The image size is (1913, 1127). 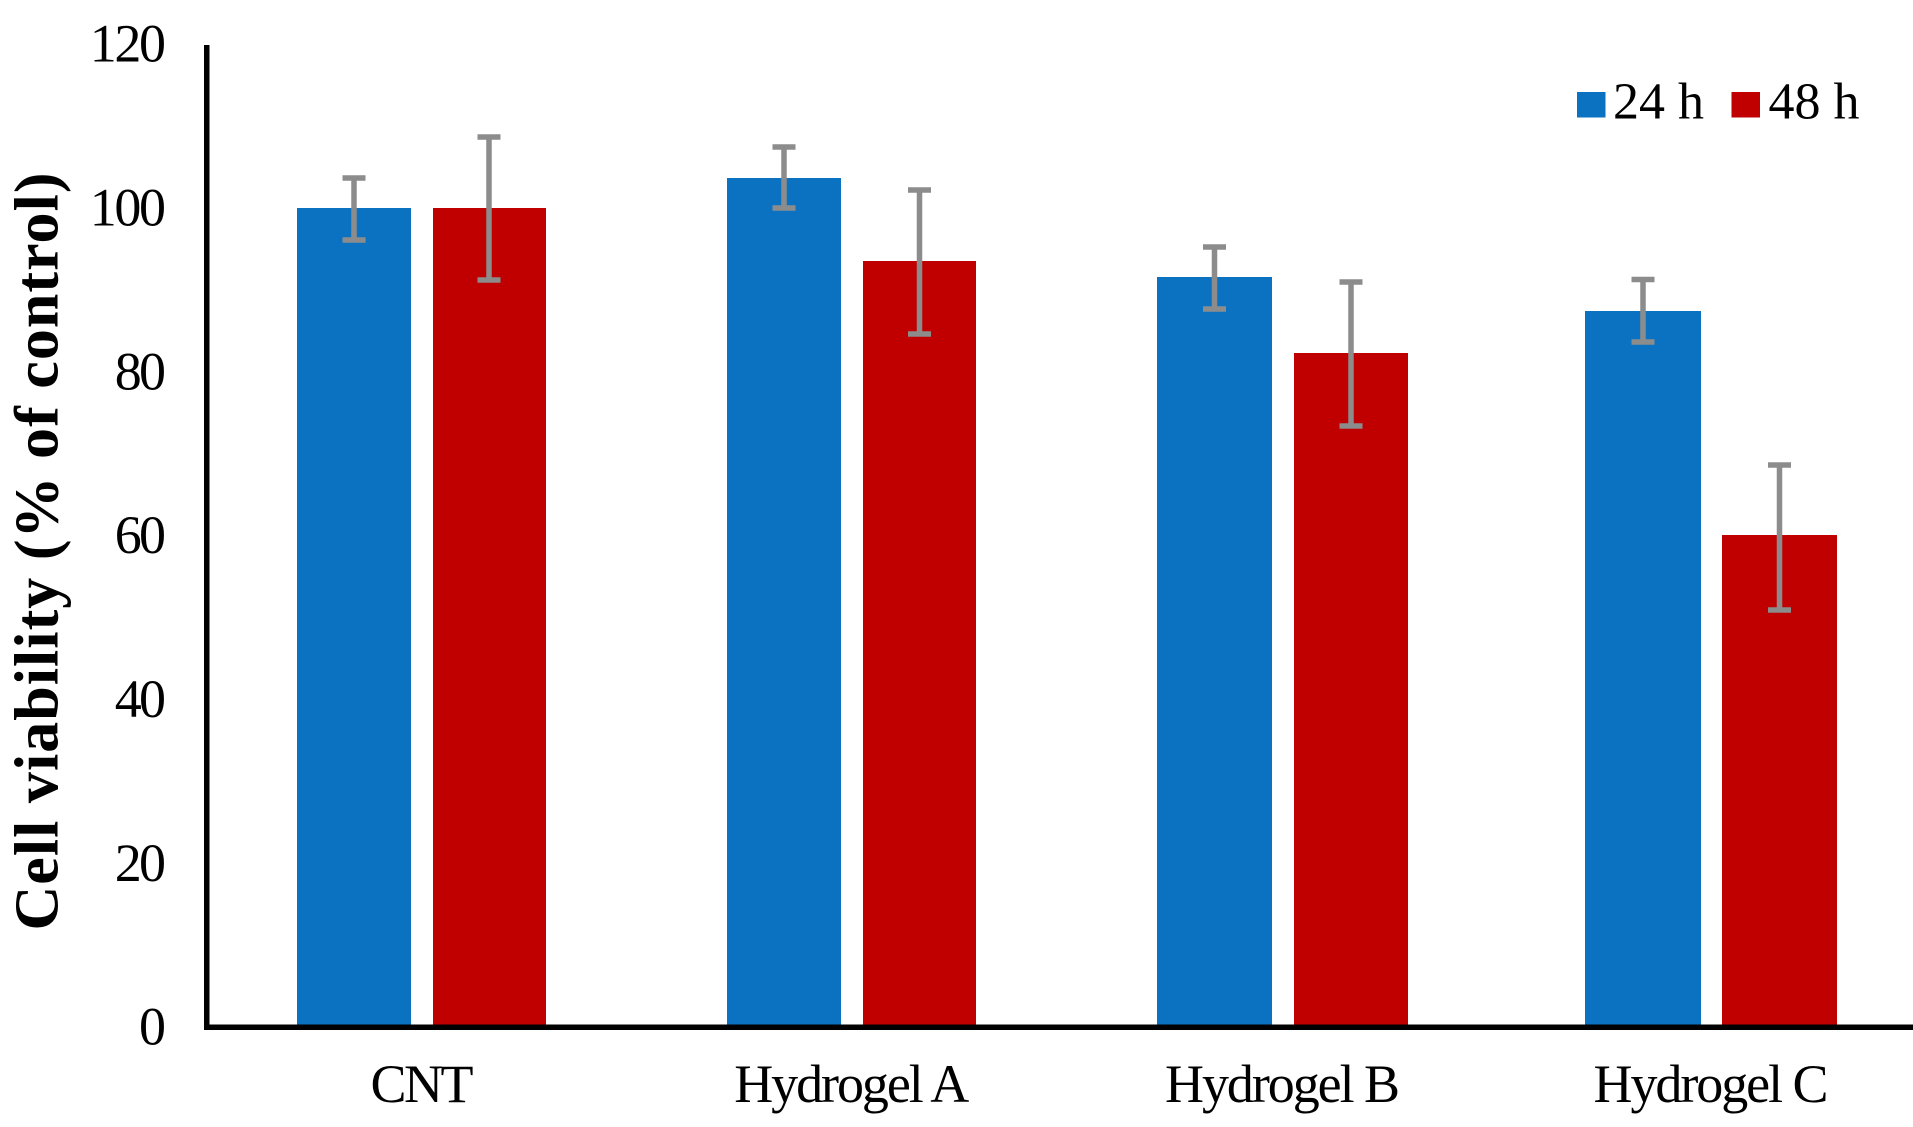 What do you see at coordinates (1711, 1084) in the screenshot?
I see `svg-text: Hydrogel C` at bounding box center [1711, 1084].